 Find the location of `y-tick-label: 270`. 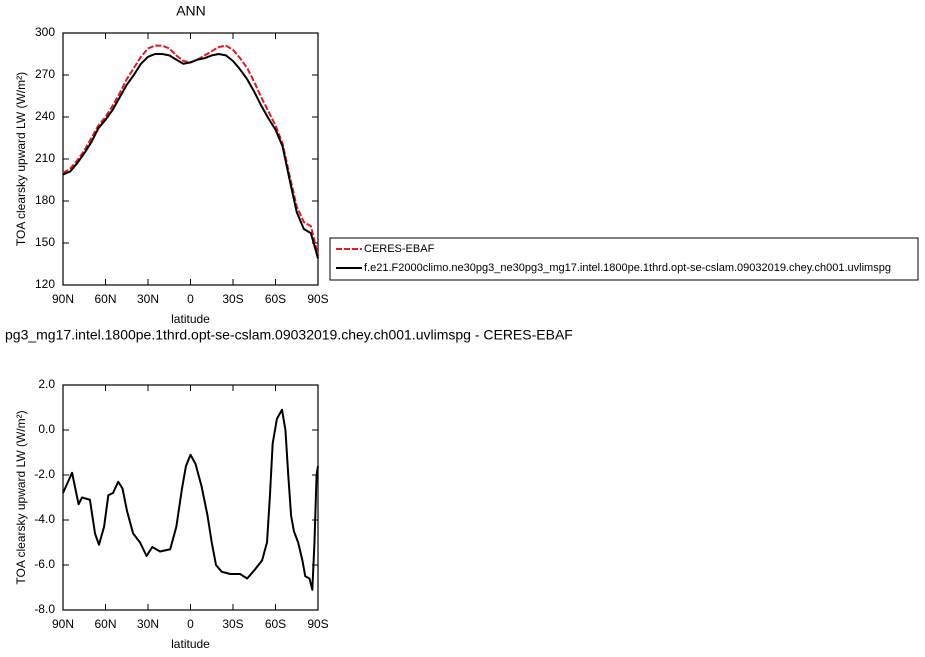

y-tick-label: 270 is located at coordinates (45, 74).